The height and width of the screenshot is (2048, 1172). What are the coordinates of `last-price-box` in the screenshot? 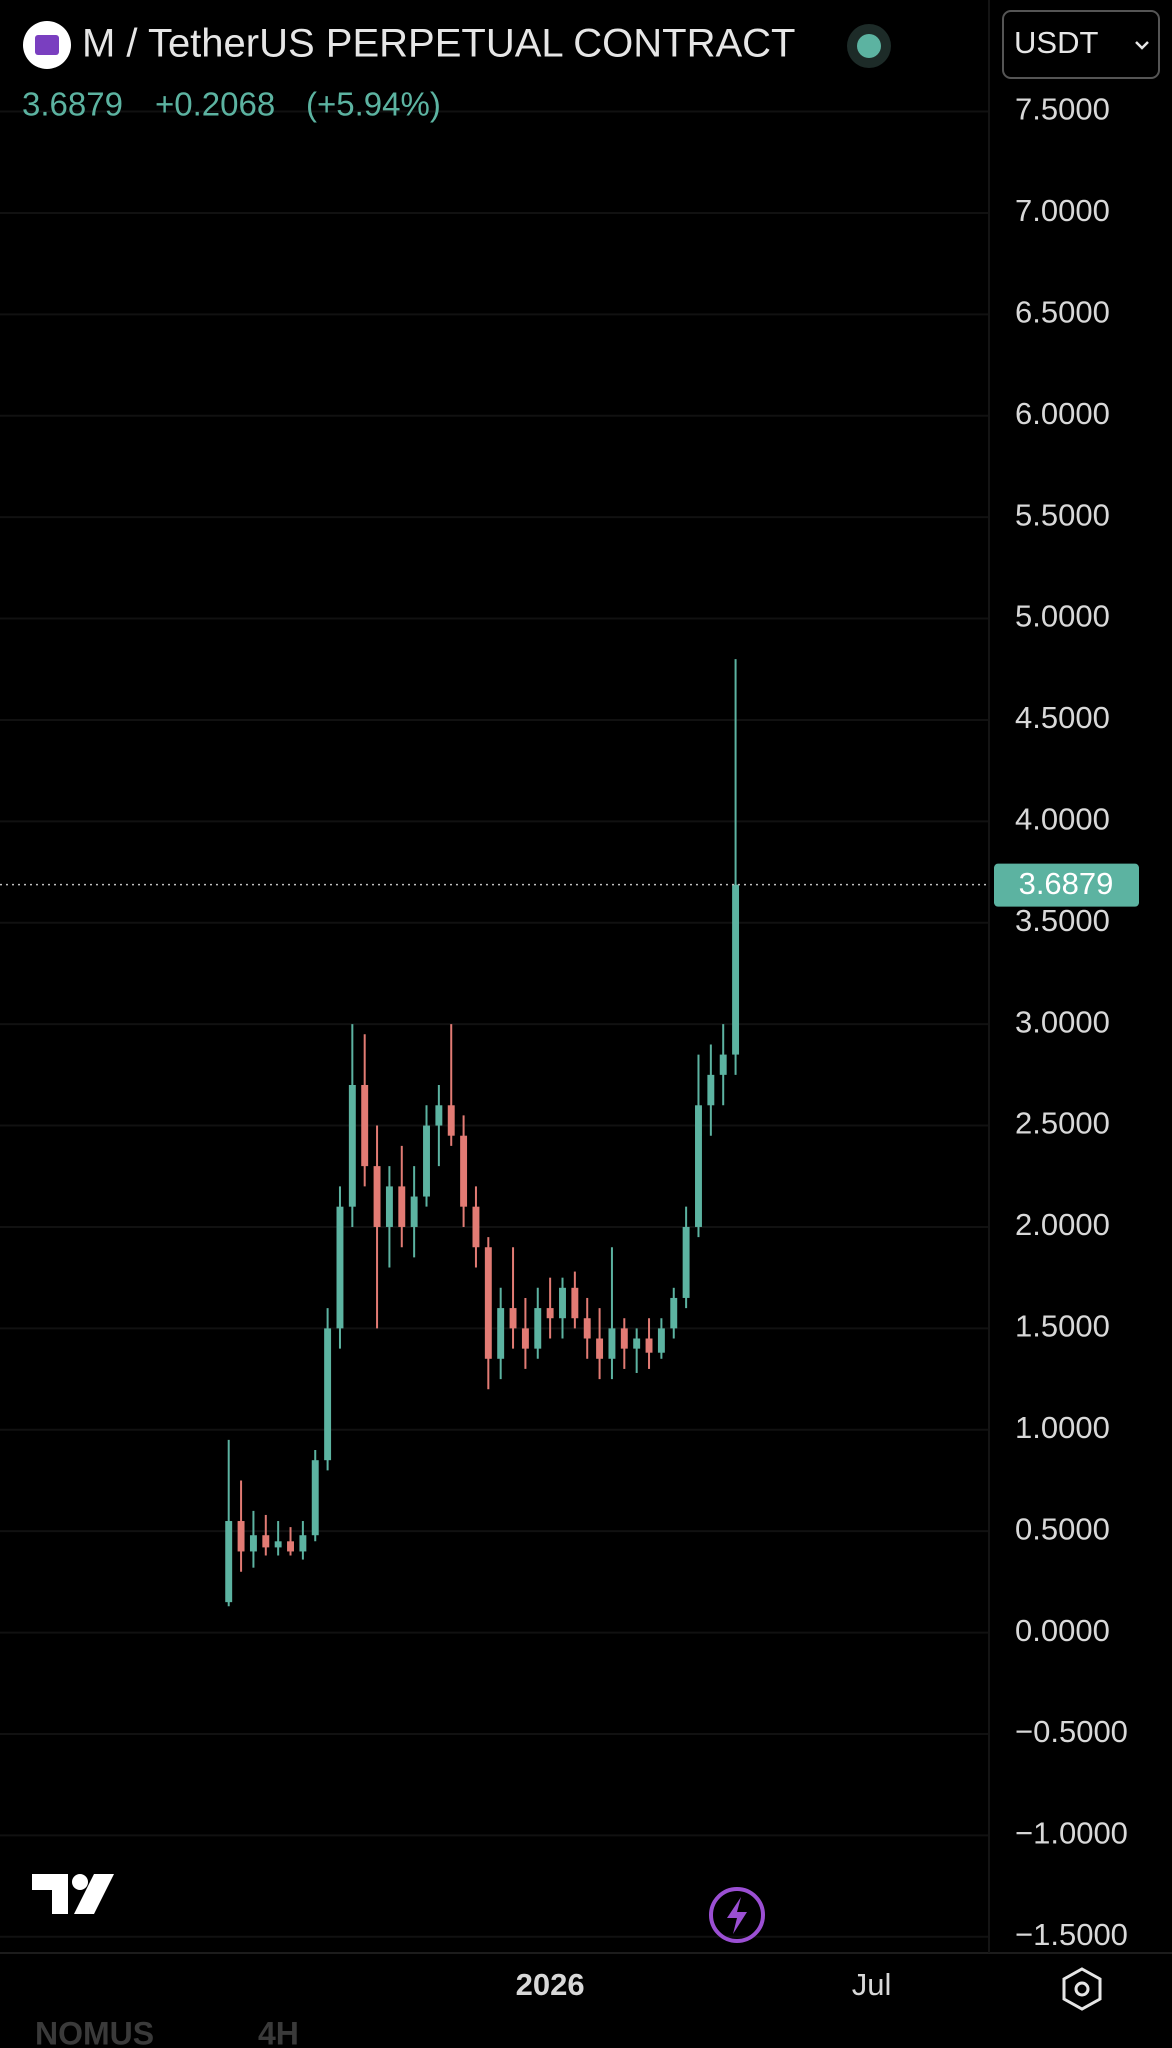 It's located at (1066, 885).